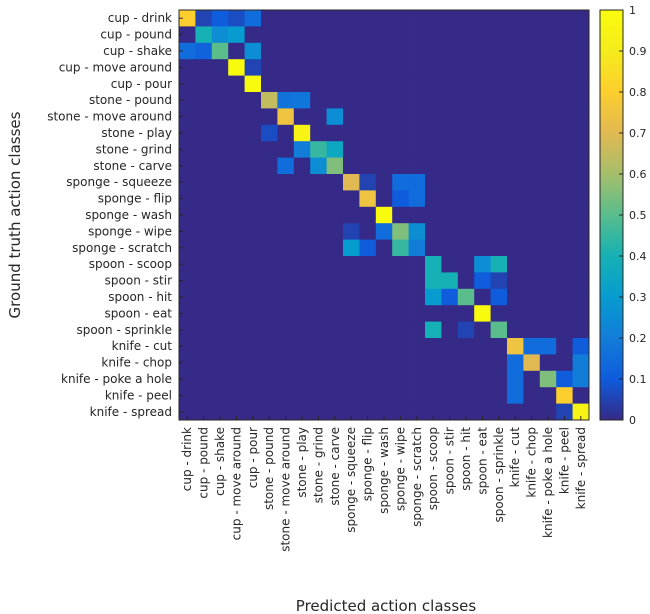  What do you see at coordinates (220, 461) in the screenshot?
I see `x-tick-label: cup - shake` at bounding box center [220, 461].